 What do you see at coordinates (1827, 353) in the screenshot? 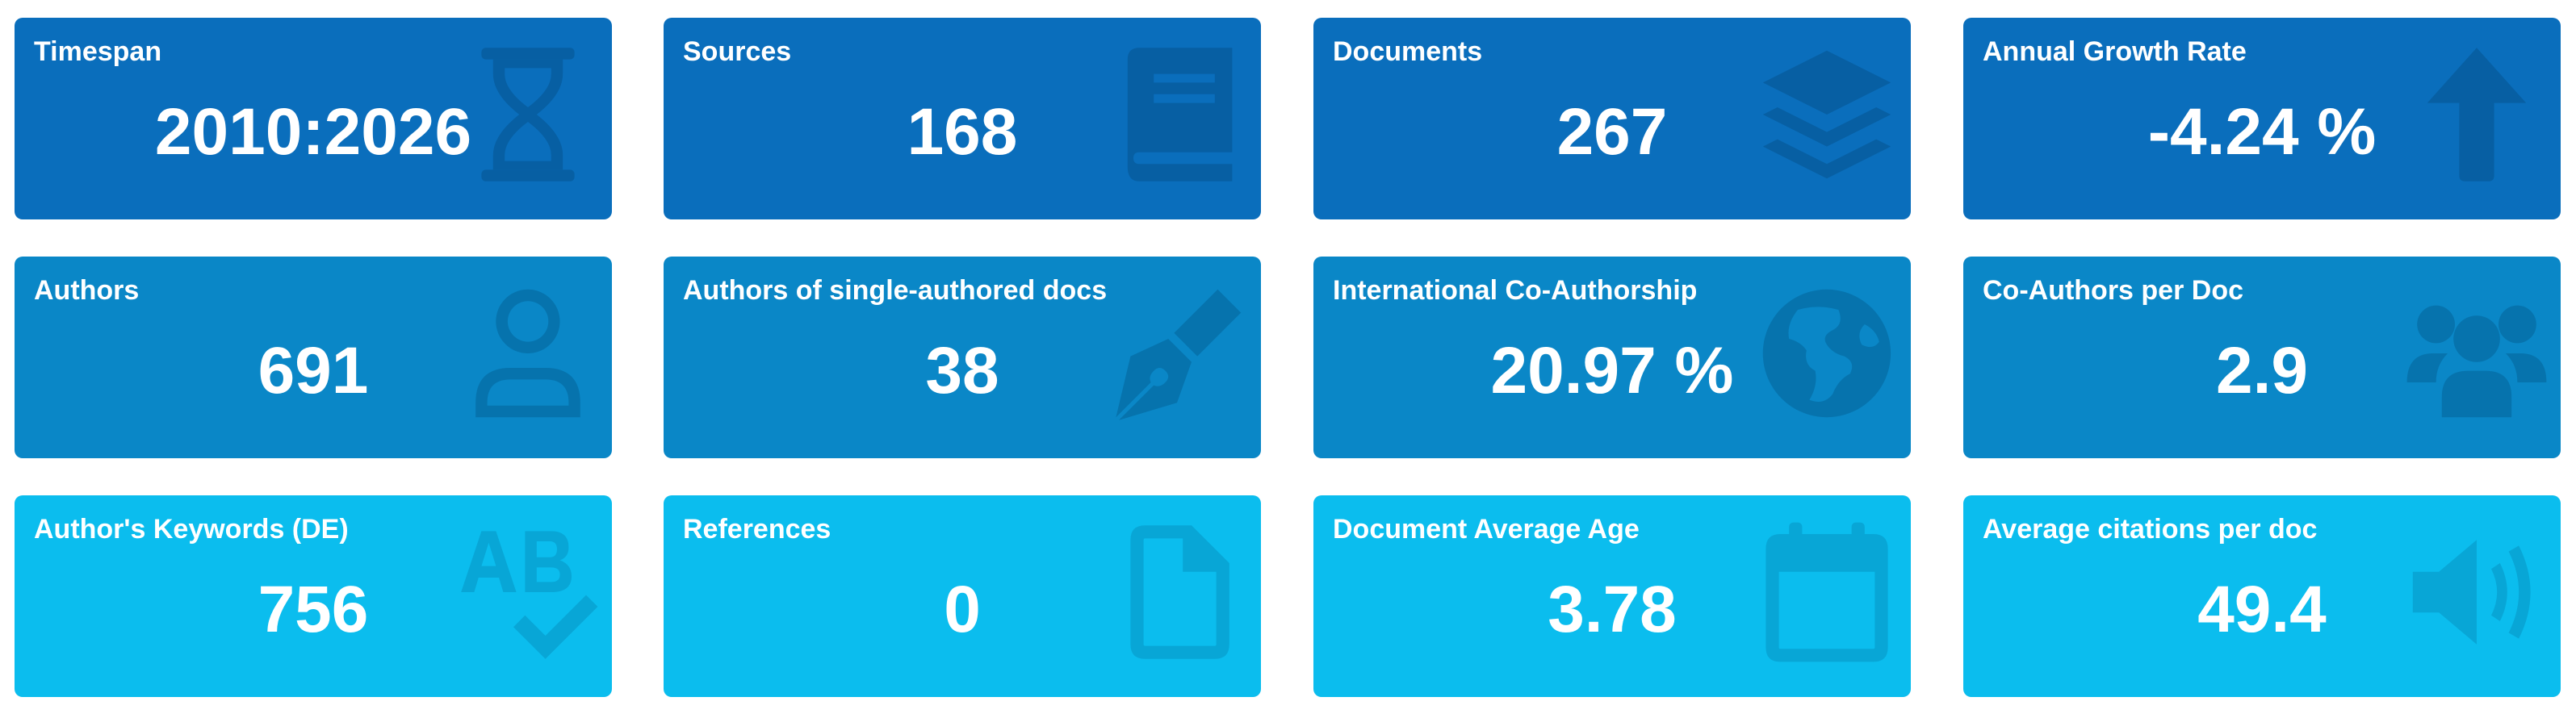
I see `globe-icon` at bounding box center [1827, 353].